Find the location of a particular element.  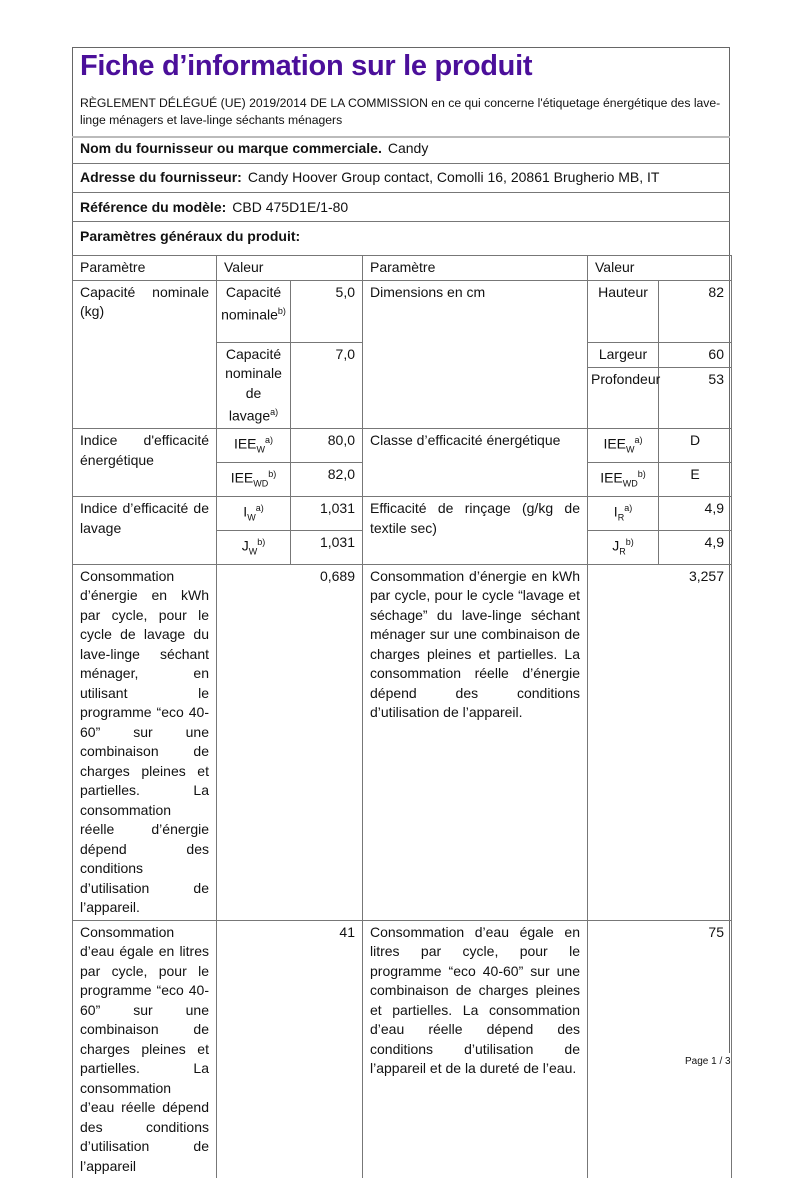

eei-label: Indice d'efficacité énergétique is located at coordinates (144, 463).